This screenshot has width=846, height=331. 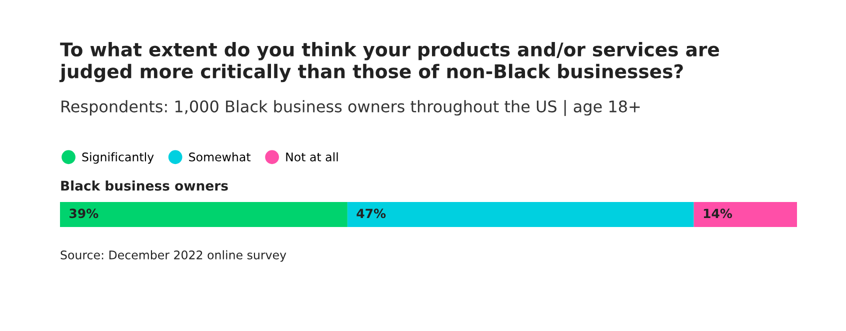 I want to click on y-tick-label: Black business owners, so click(x=144, y=185).